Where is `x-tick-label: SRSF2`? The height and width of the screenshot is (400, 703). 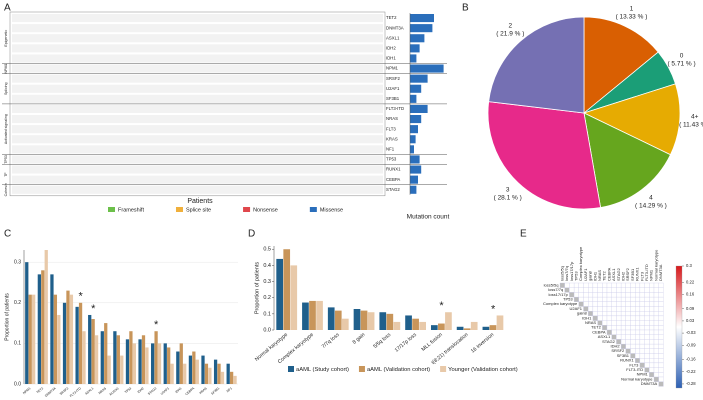 x-tick-label: SRSF2 is located at coordinates (64, 391).